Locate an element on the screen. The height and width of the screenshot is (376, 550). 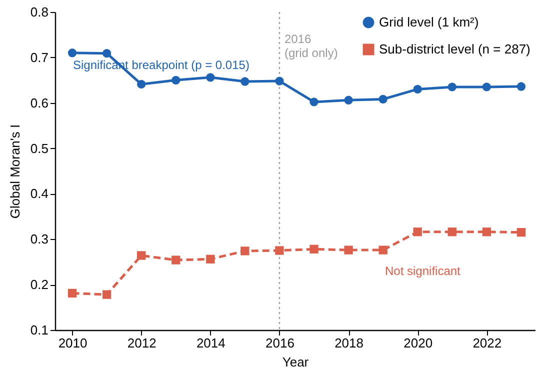
y-axis-title: Global Moran's I is located at coordinates (14, 171).